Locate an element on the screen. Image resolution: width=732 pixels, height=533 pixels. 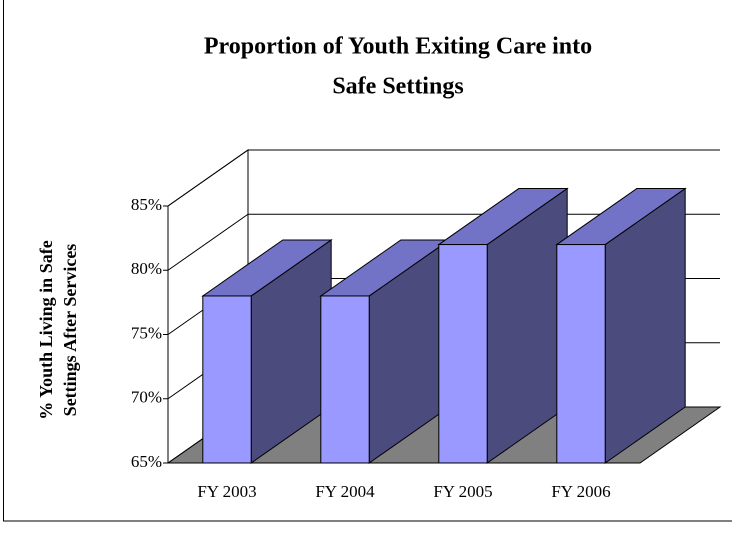
chart-title: Safe Settings is located at coordinates (397, 87).